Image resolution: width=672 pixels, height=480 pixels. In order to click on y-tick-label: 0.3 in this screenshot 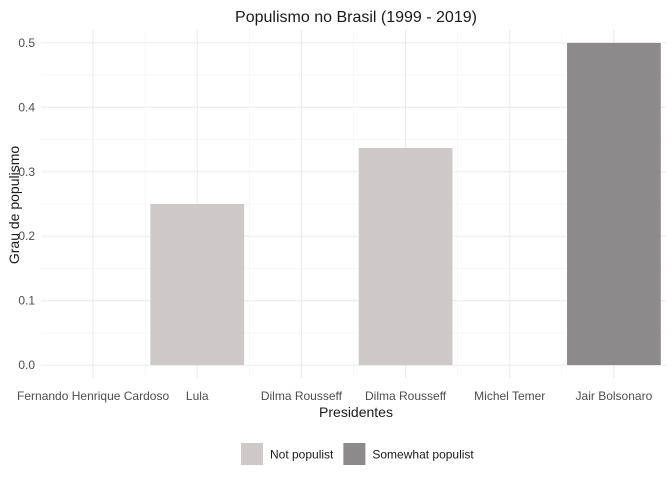, I will do `click(26, 172)`.